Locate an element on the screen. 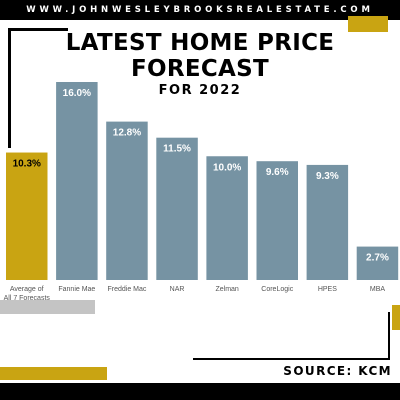 The width and height of the screenshot is (400, 400). bar-nar is located at coordinates (177, 208).